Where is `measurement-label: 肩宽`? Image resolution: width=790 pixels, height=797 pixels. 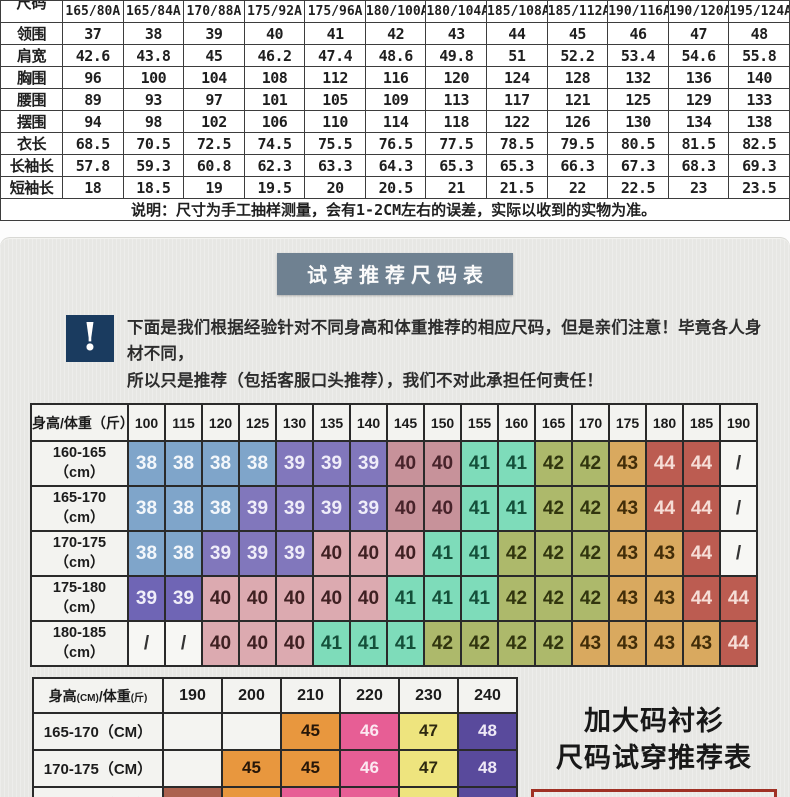 measurement-label: 肩宽 is located at coordinates (31, 55).